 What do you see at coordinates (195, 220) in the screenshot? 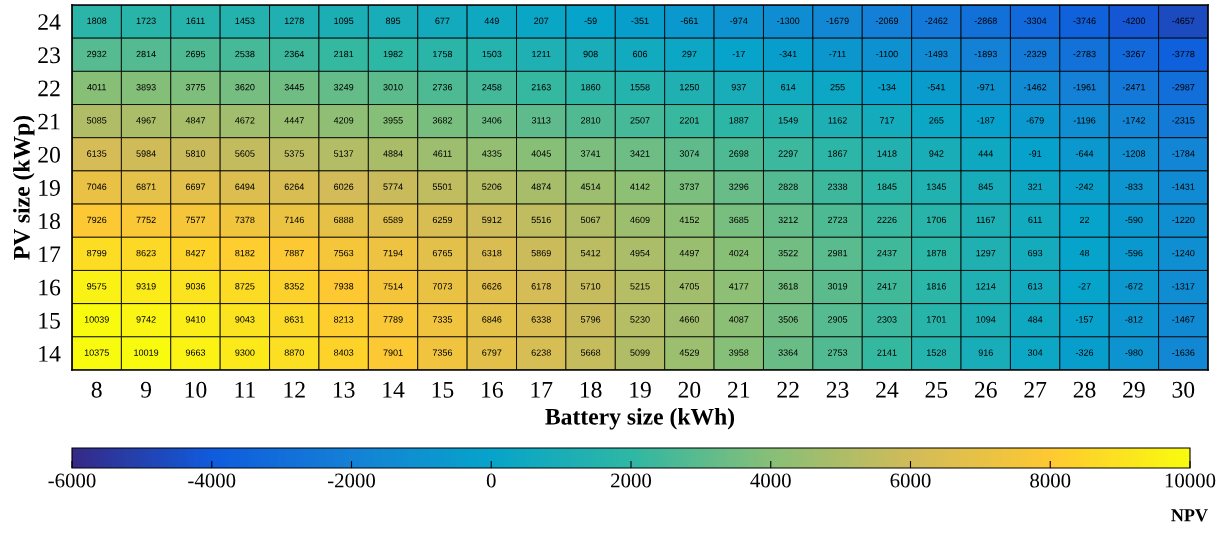
I see `data-label: 7577` at bounding box center [195, 220].